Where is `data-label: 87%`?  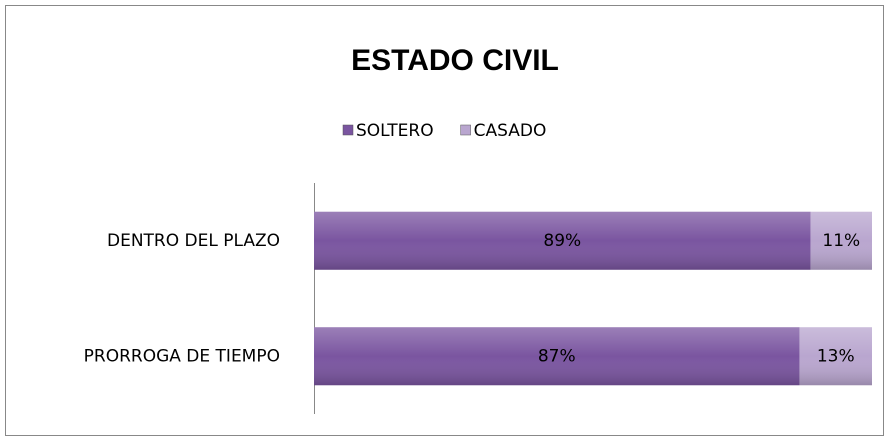 data-label: 87% is located at coordinates (557, 356).